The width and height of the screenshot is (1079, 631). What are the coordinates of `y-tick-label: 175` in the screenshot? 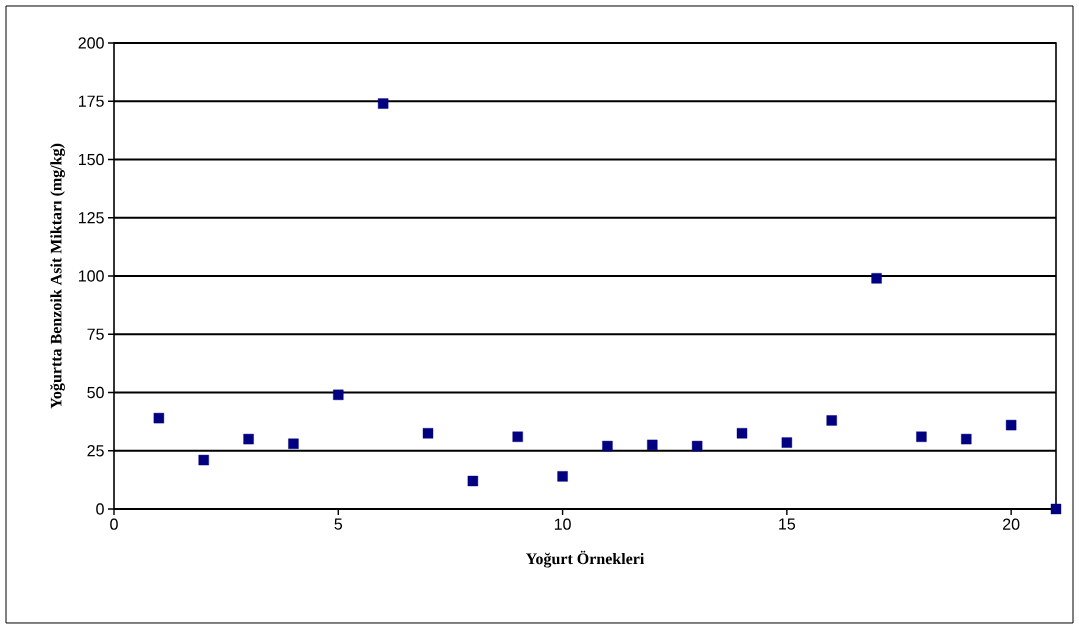 It's located at (91, 101).